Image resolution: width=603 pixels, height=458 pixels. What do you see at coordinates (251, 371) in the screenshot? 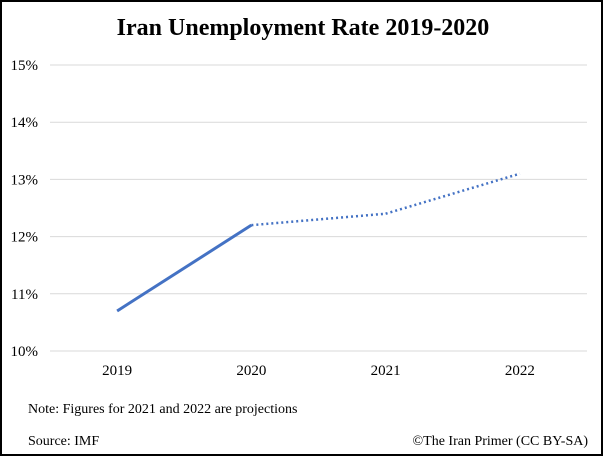
I see `x-tick-label: 2020` at bounding box center [251, 371].